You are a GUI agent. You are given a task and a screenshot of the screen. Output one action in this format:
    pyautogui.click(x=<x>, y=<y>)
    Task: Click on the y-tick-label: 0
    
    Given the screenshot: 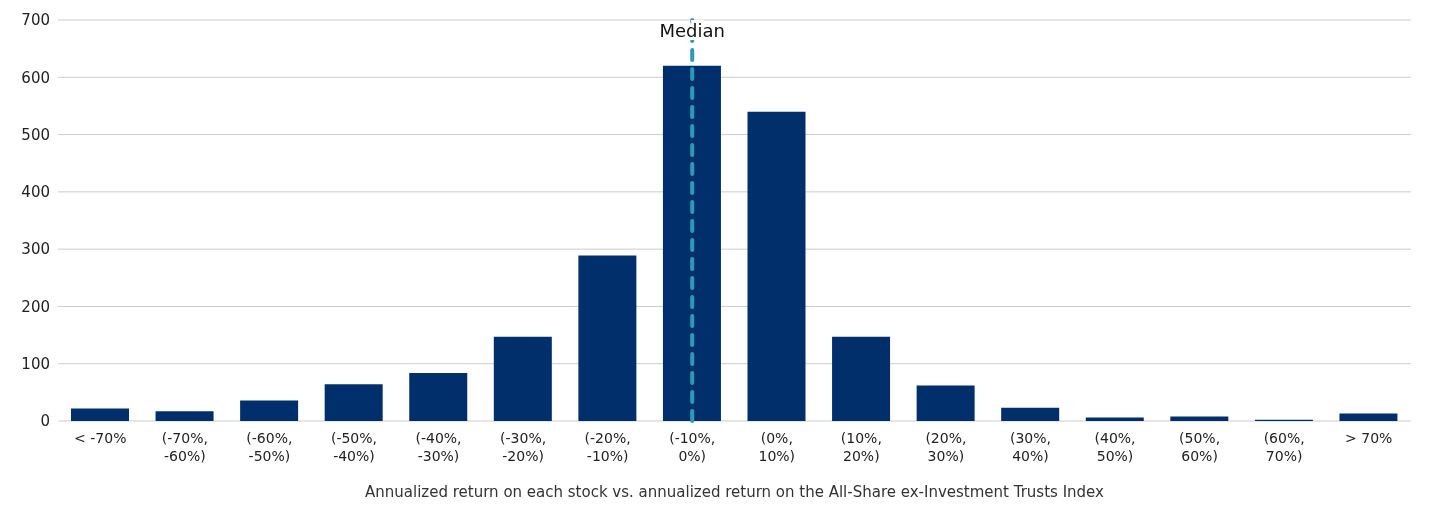 What is the action you would take?
    pyautogui.click(x=45, y=421)
    